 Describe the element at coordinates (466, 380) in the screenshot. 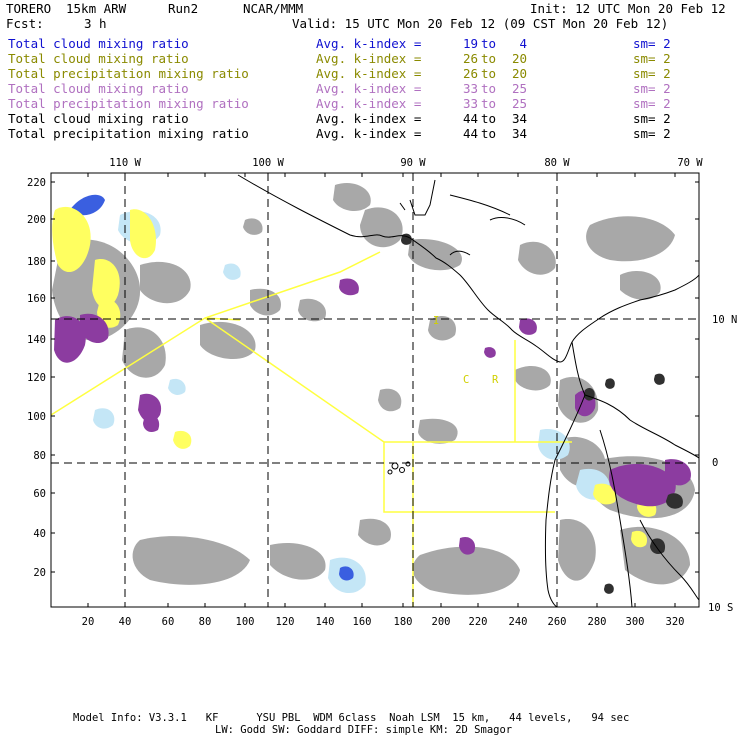

I see `map-annotation-c: C` at that location.